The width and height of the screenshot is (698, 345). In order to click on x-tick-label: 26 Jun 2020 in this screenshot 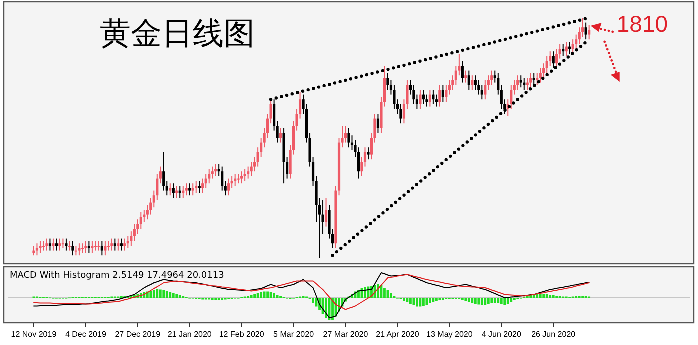, I will do `click(554, 334)`.